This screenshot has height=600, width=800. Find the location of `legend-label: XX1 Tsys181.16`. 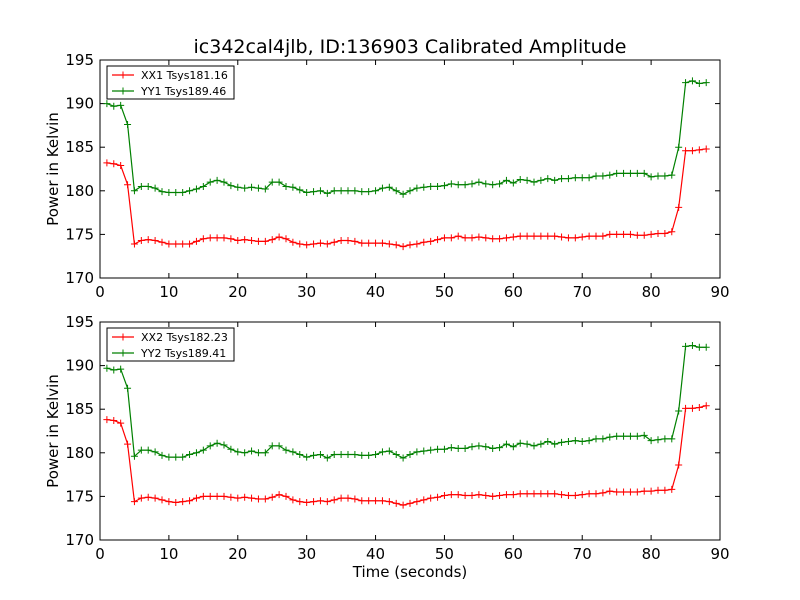

legend-label: XX1 Tsys181.16 is located at coordinates (184, 75).